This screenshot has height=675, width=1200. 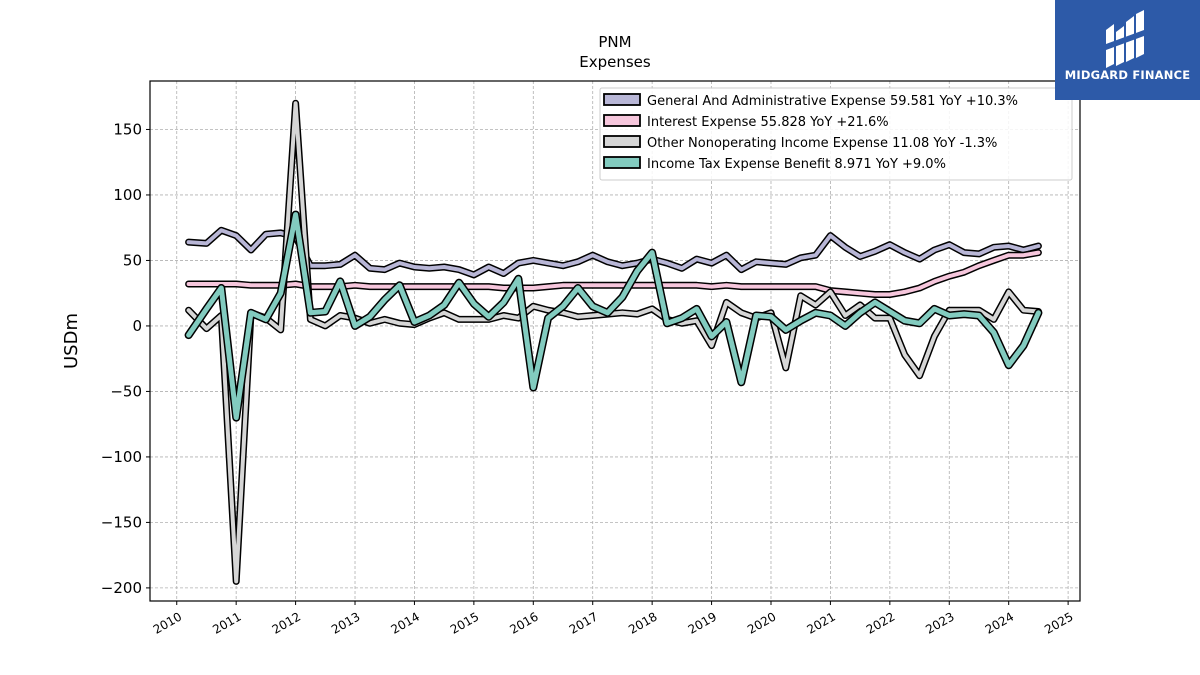 What do you see at coordinates (820, 622) in the screenshot?
I see `x-tick-label: 2021` at bounding box center [820, 622].